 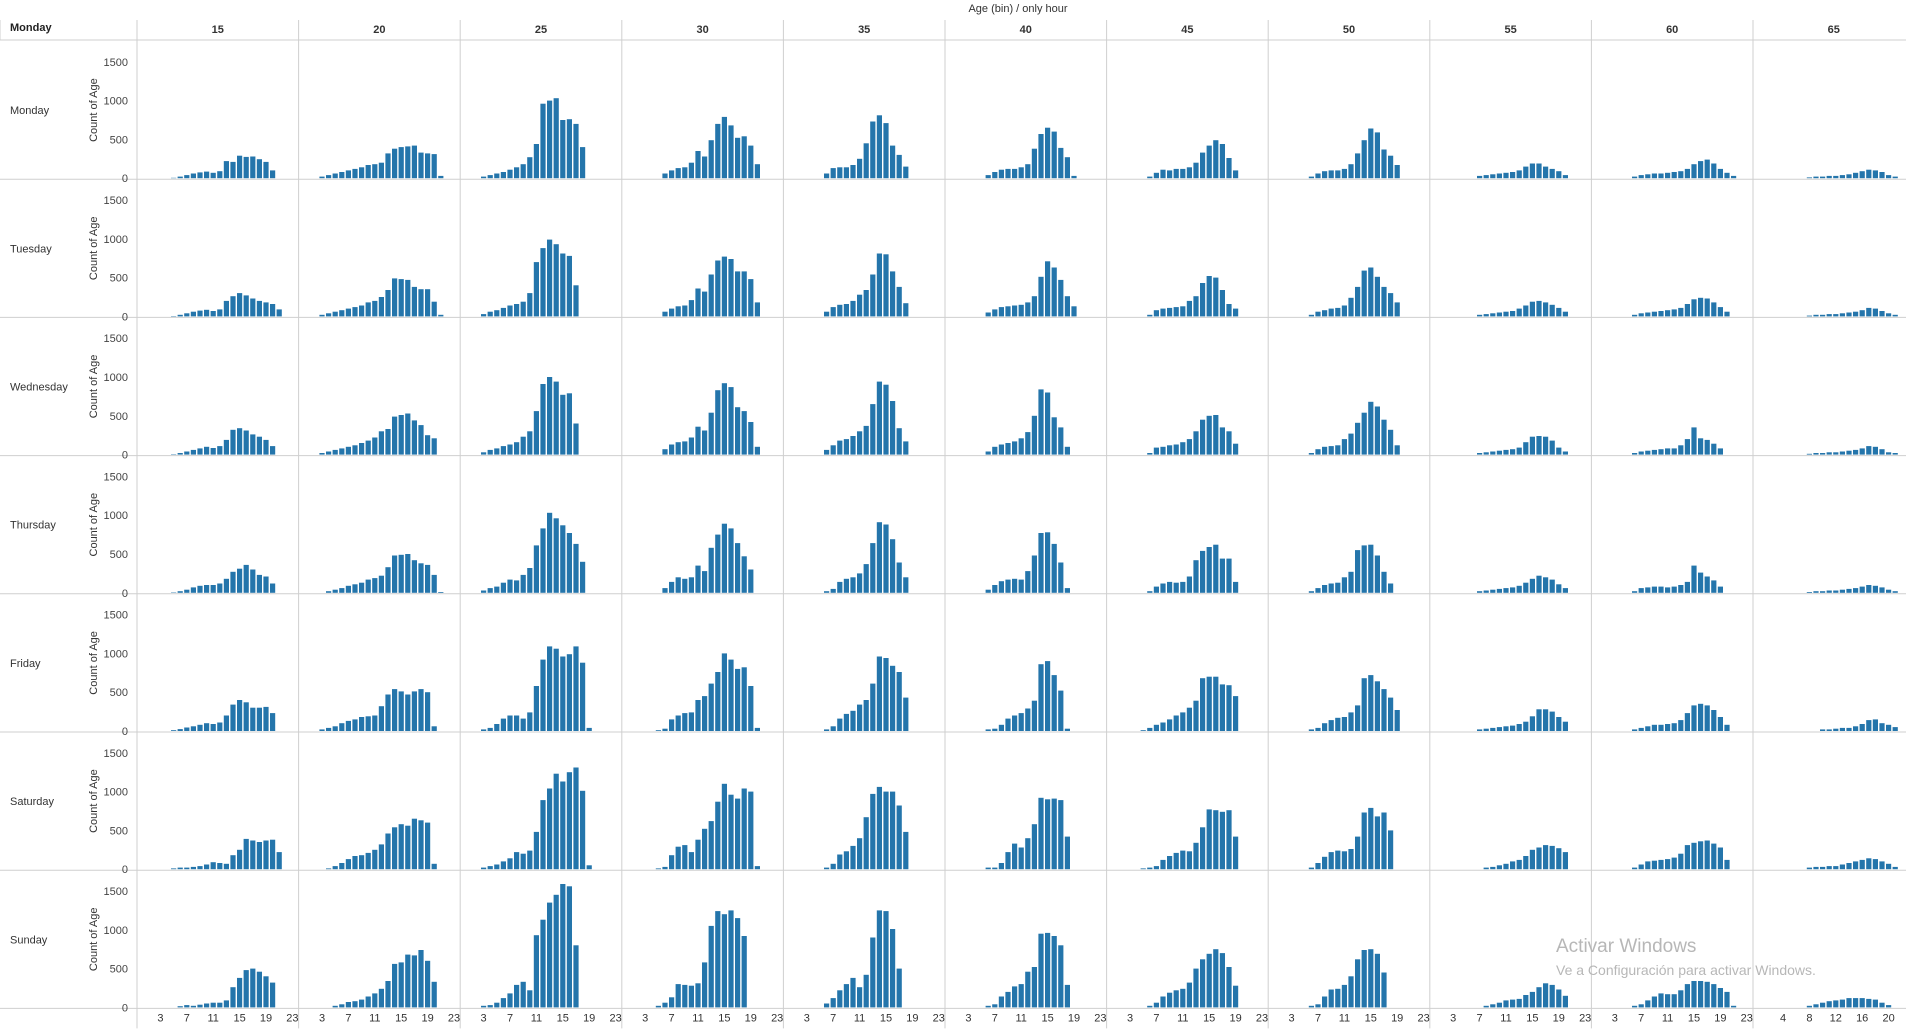 I want to click on x-tick-label: 15, so click(x=1532, y=1018).